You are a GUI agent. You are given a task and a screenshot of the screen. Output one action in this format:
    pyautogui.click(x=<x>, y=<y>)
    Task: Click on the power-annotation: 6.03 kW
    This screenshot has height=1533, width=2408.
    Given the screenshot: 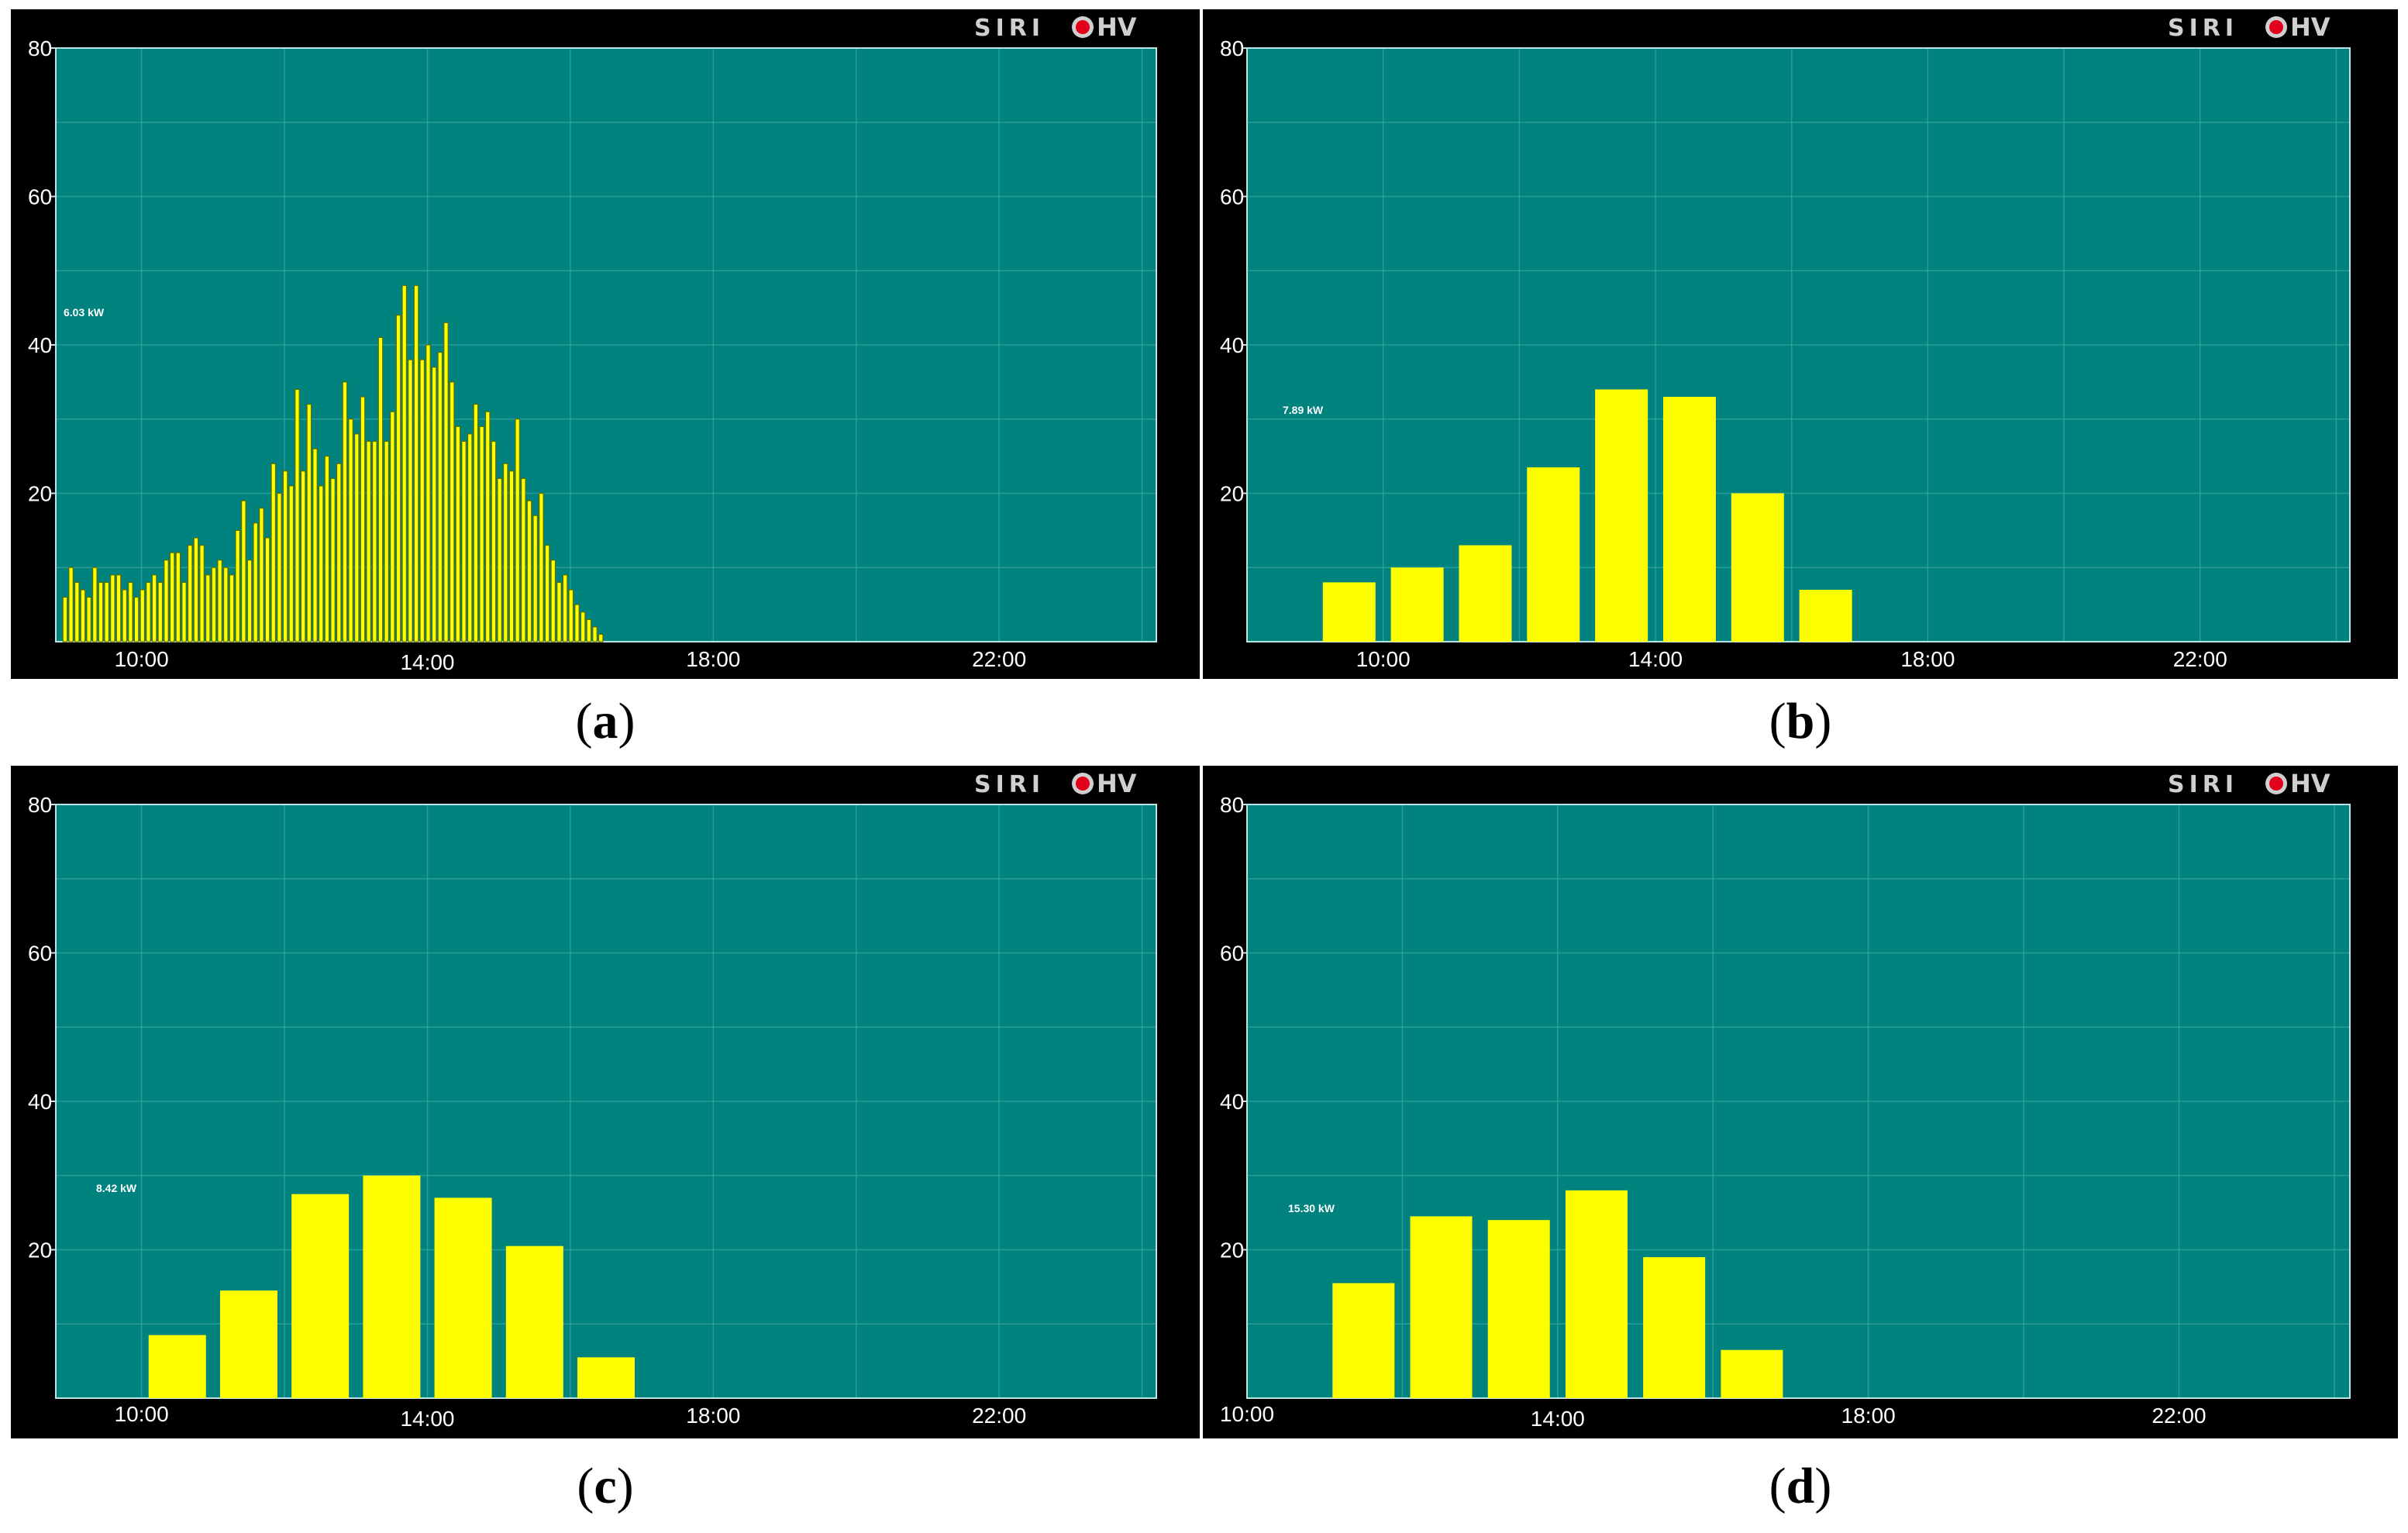 What is the action you would take?
    pyautogui.click(x=84, y=312)
    